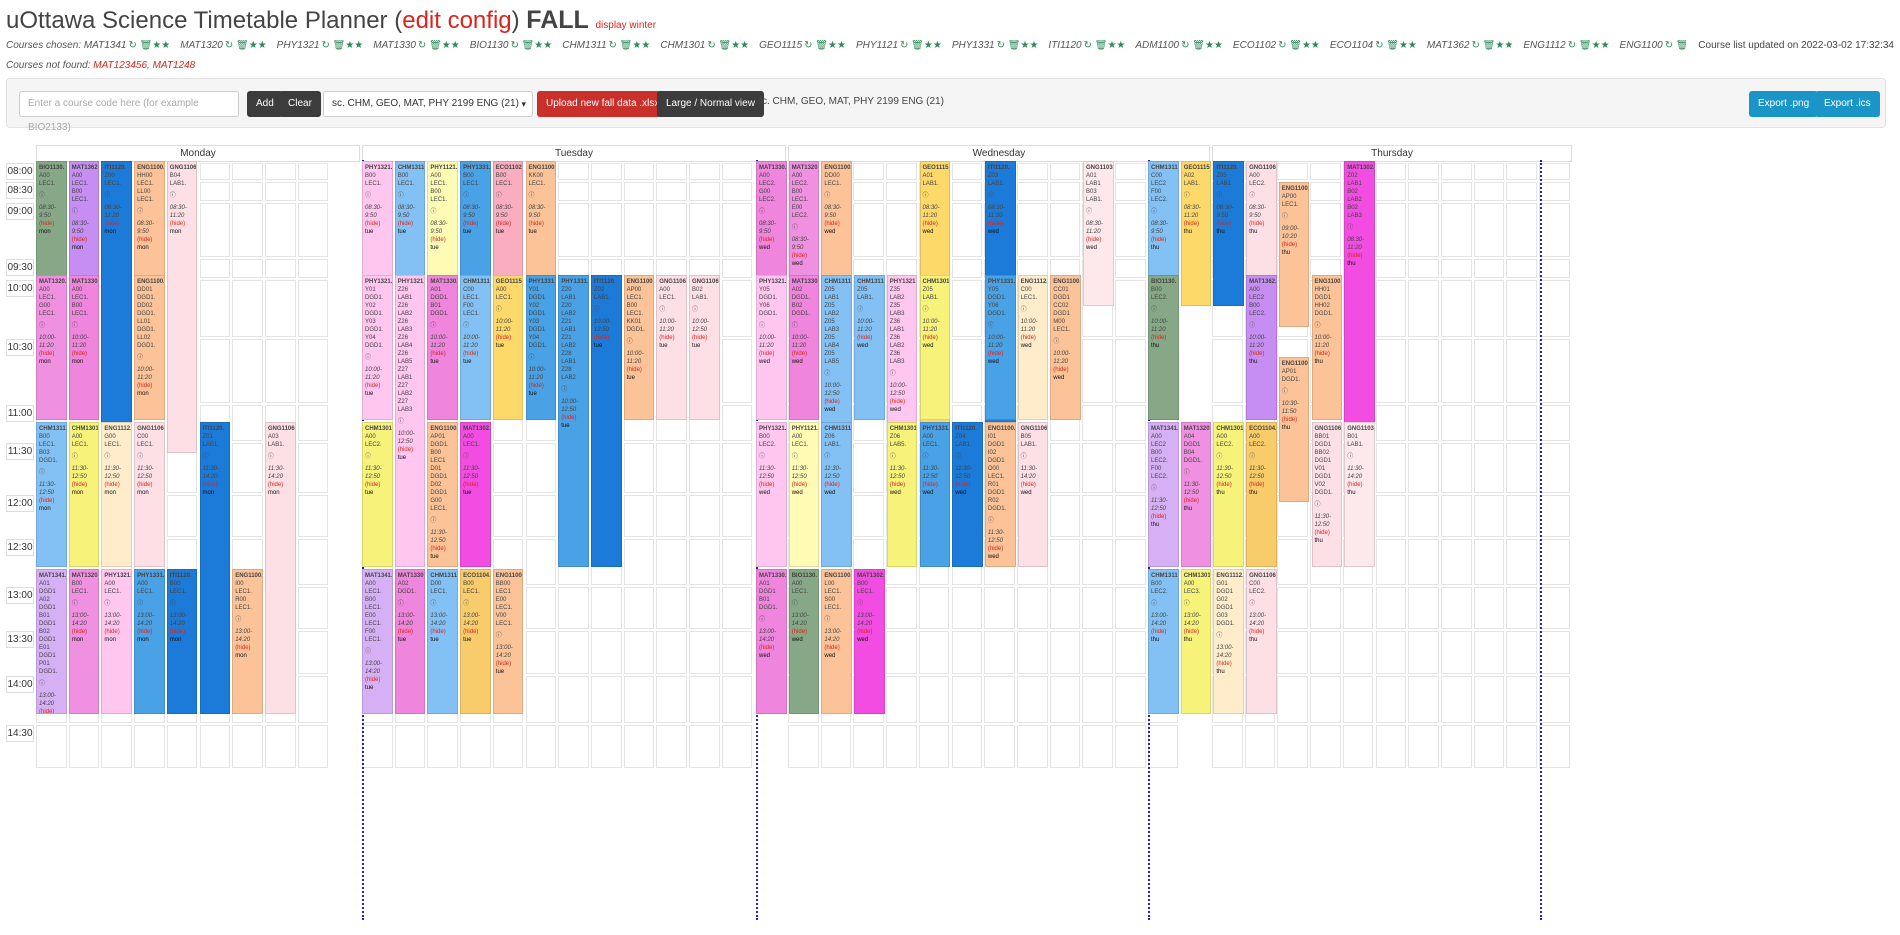  What do you see at coordinates (1784, 104) in the screenshot?
I see `export-png-button: Export .png` at bounding box center [1784, 104].